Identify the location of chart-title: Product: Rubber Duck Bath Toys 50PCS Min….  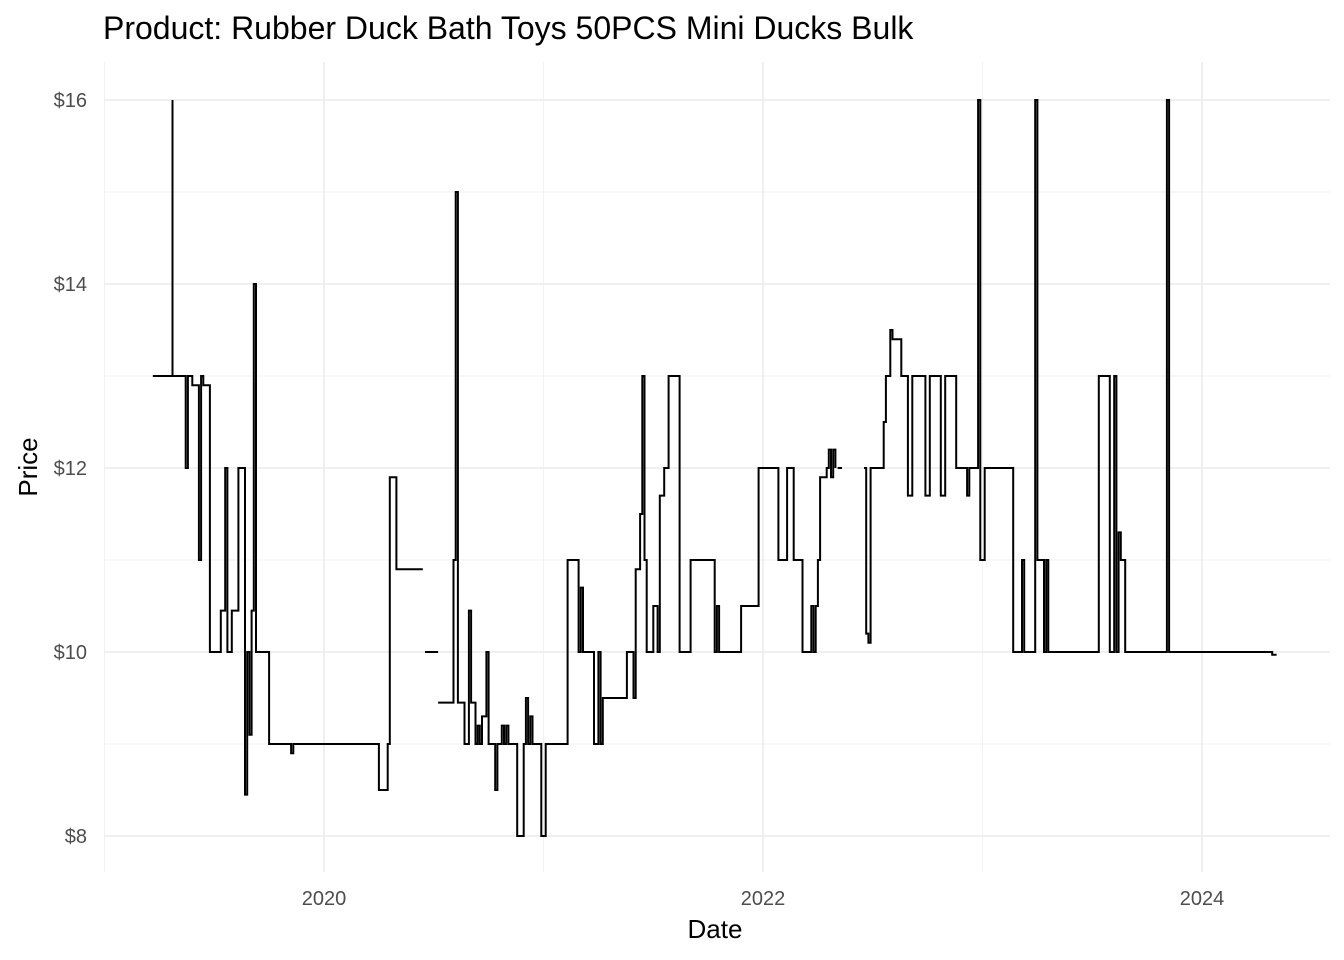
(508, 28).